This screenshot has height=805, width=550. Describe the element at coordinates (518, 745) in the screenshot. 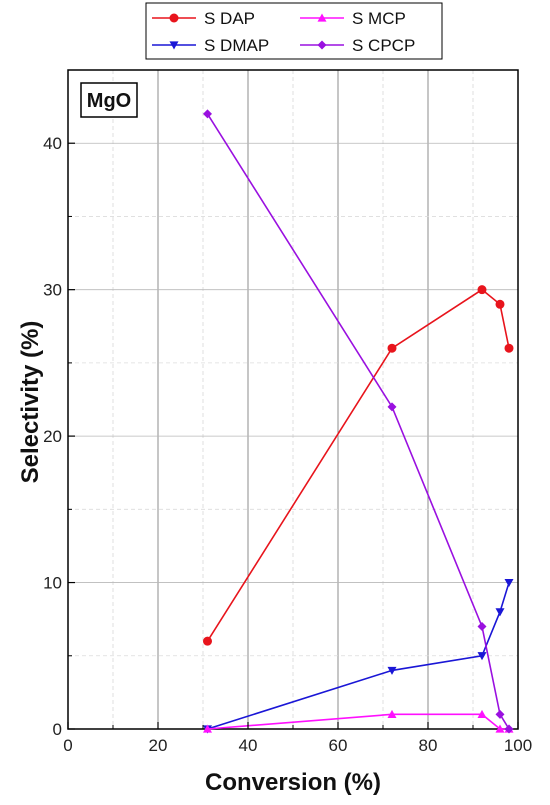

I see `x-tick-label: 100` at that location.